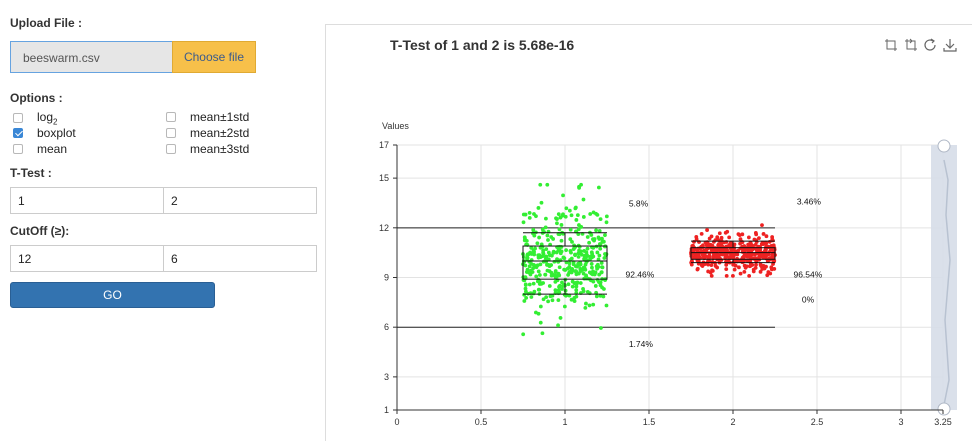 The width and height of the screenshot is (972, 441). I want to click on options-label: Options :, so click(36, 98).